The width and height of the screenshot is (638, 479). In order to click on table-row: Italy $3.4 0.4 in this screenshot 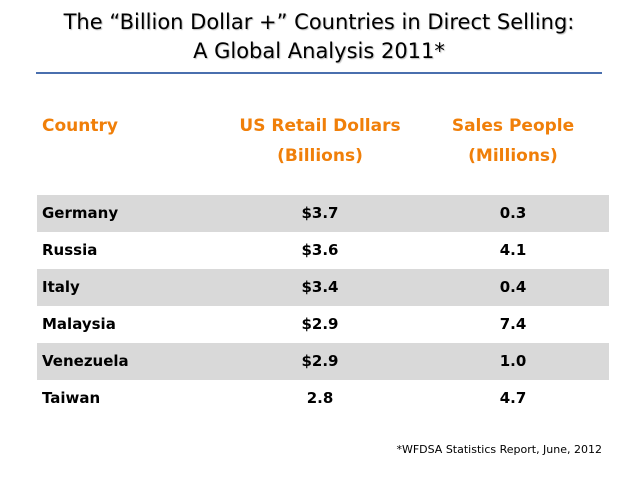, I will do `click(323, 287)`.